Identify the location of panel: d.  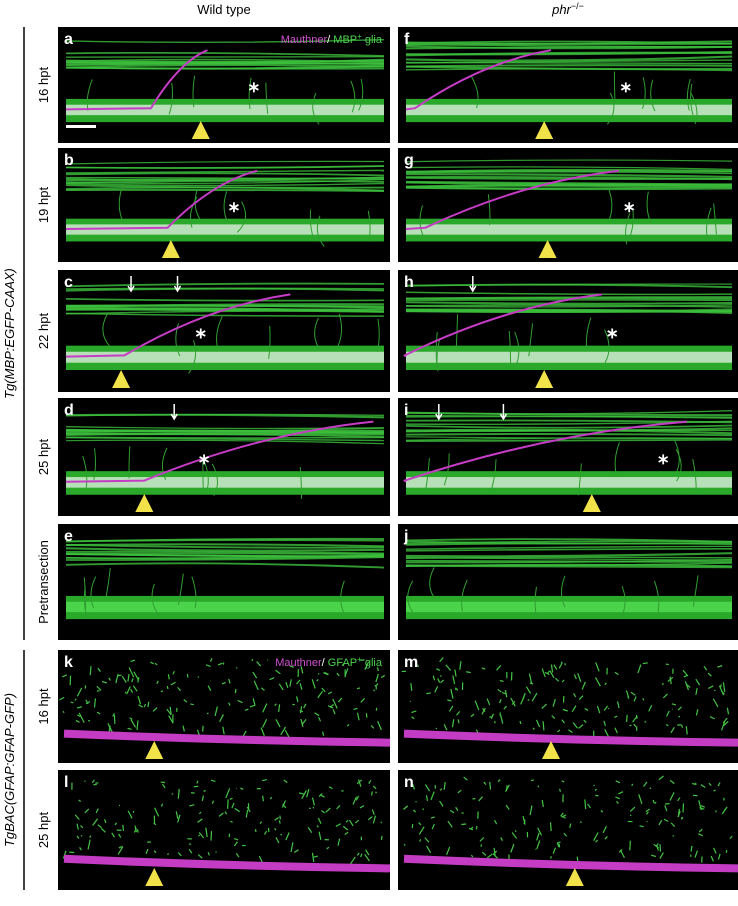
(224, 457).